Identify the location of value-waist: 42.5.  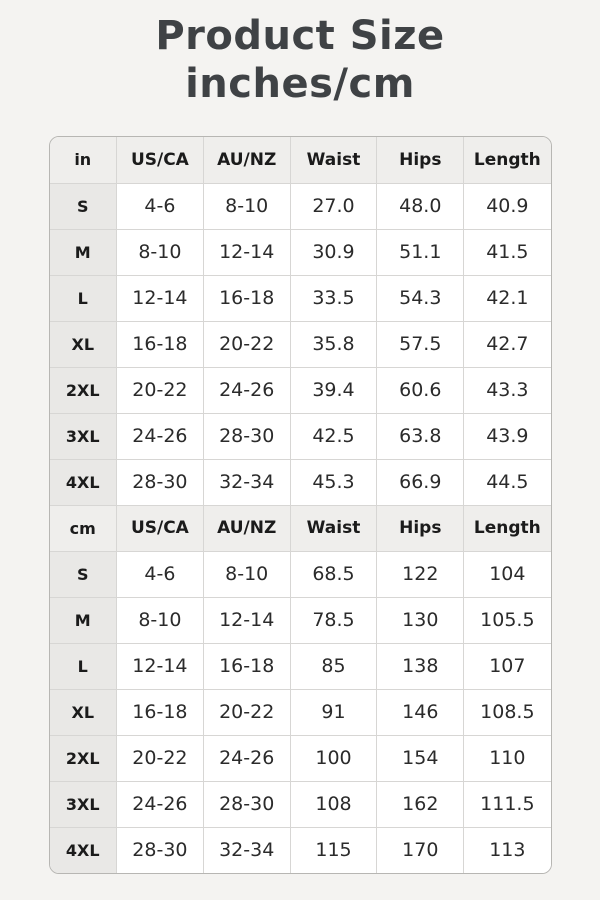
(334, 436).